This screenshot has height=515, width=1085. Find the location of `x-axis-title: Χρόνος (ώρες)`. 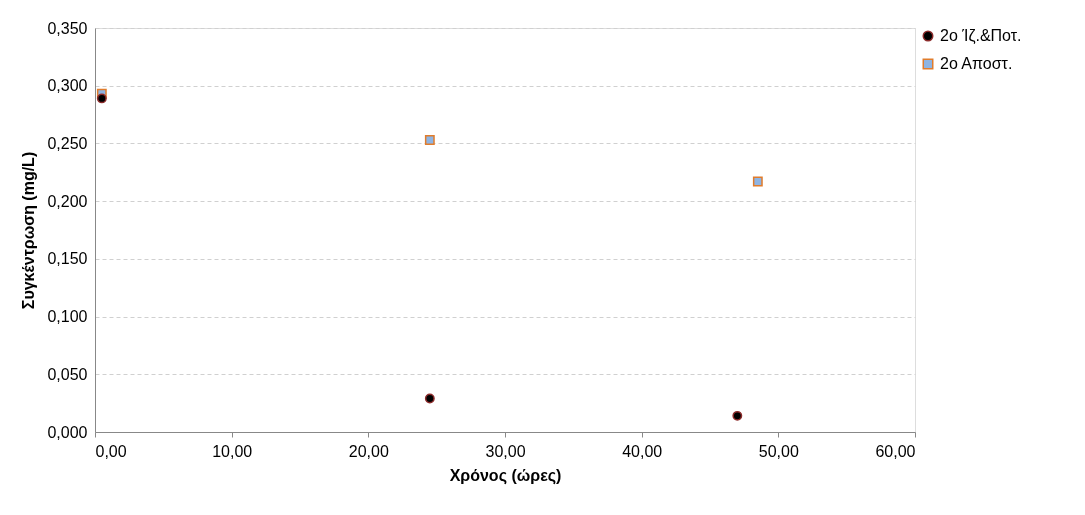

x-axis-title: Χρόνος (ώρες) is located at coordinates (505, 475).